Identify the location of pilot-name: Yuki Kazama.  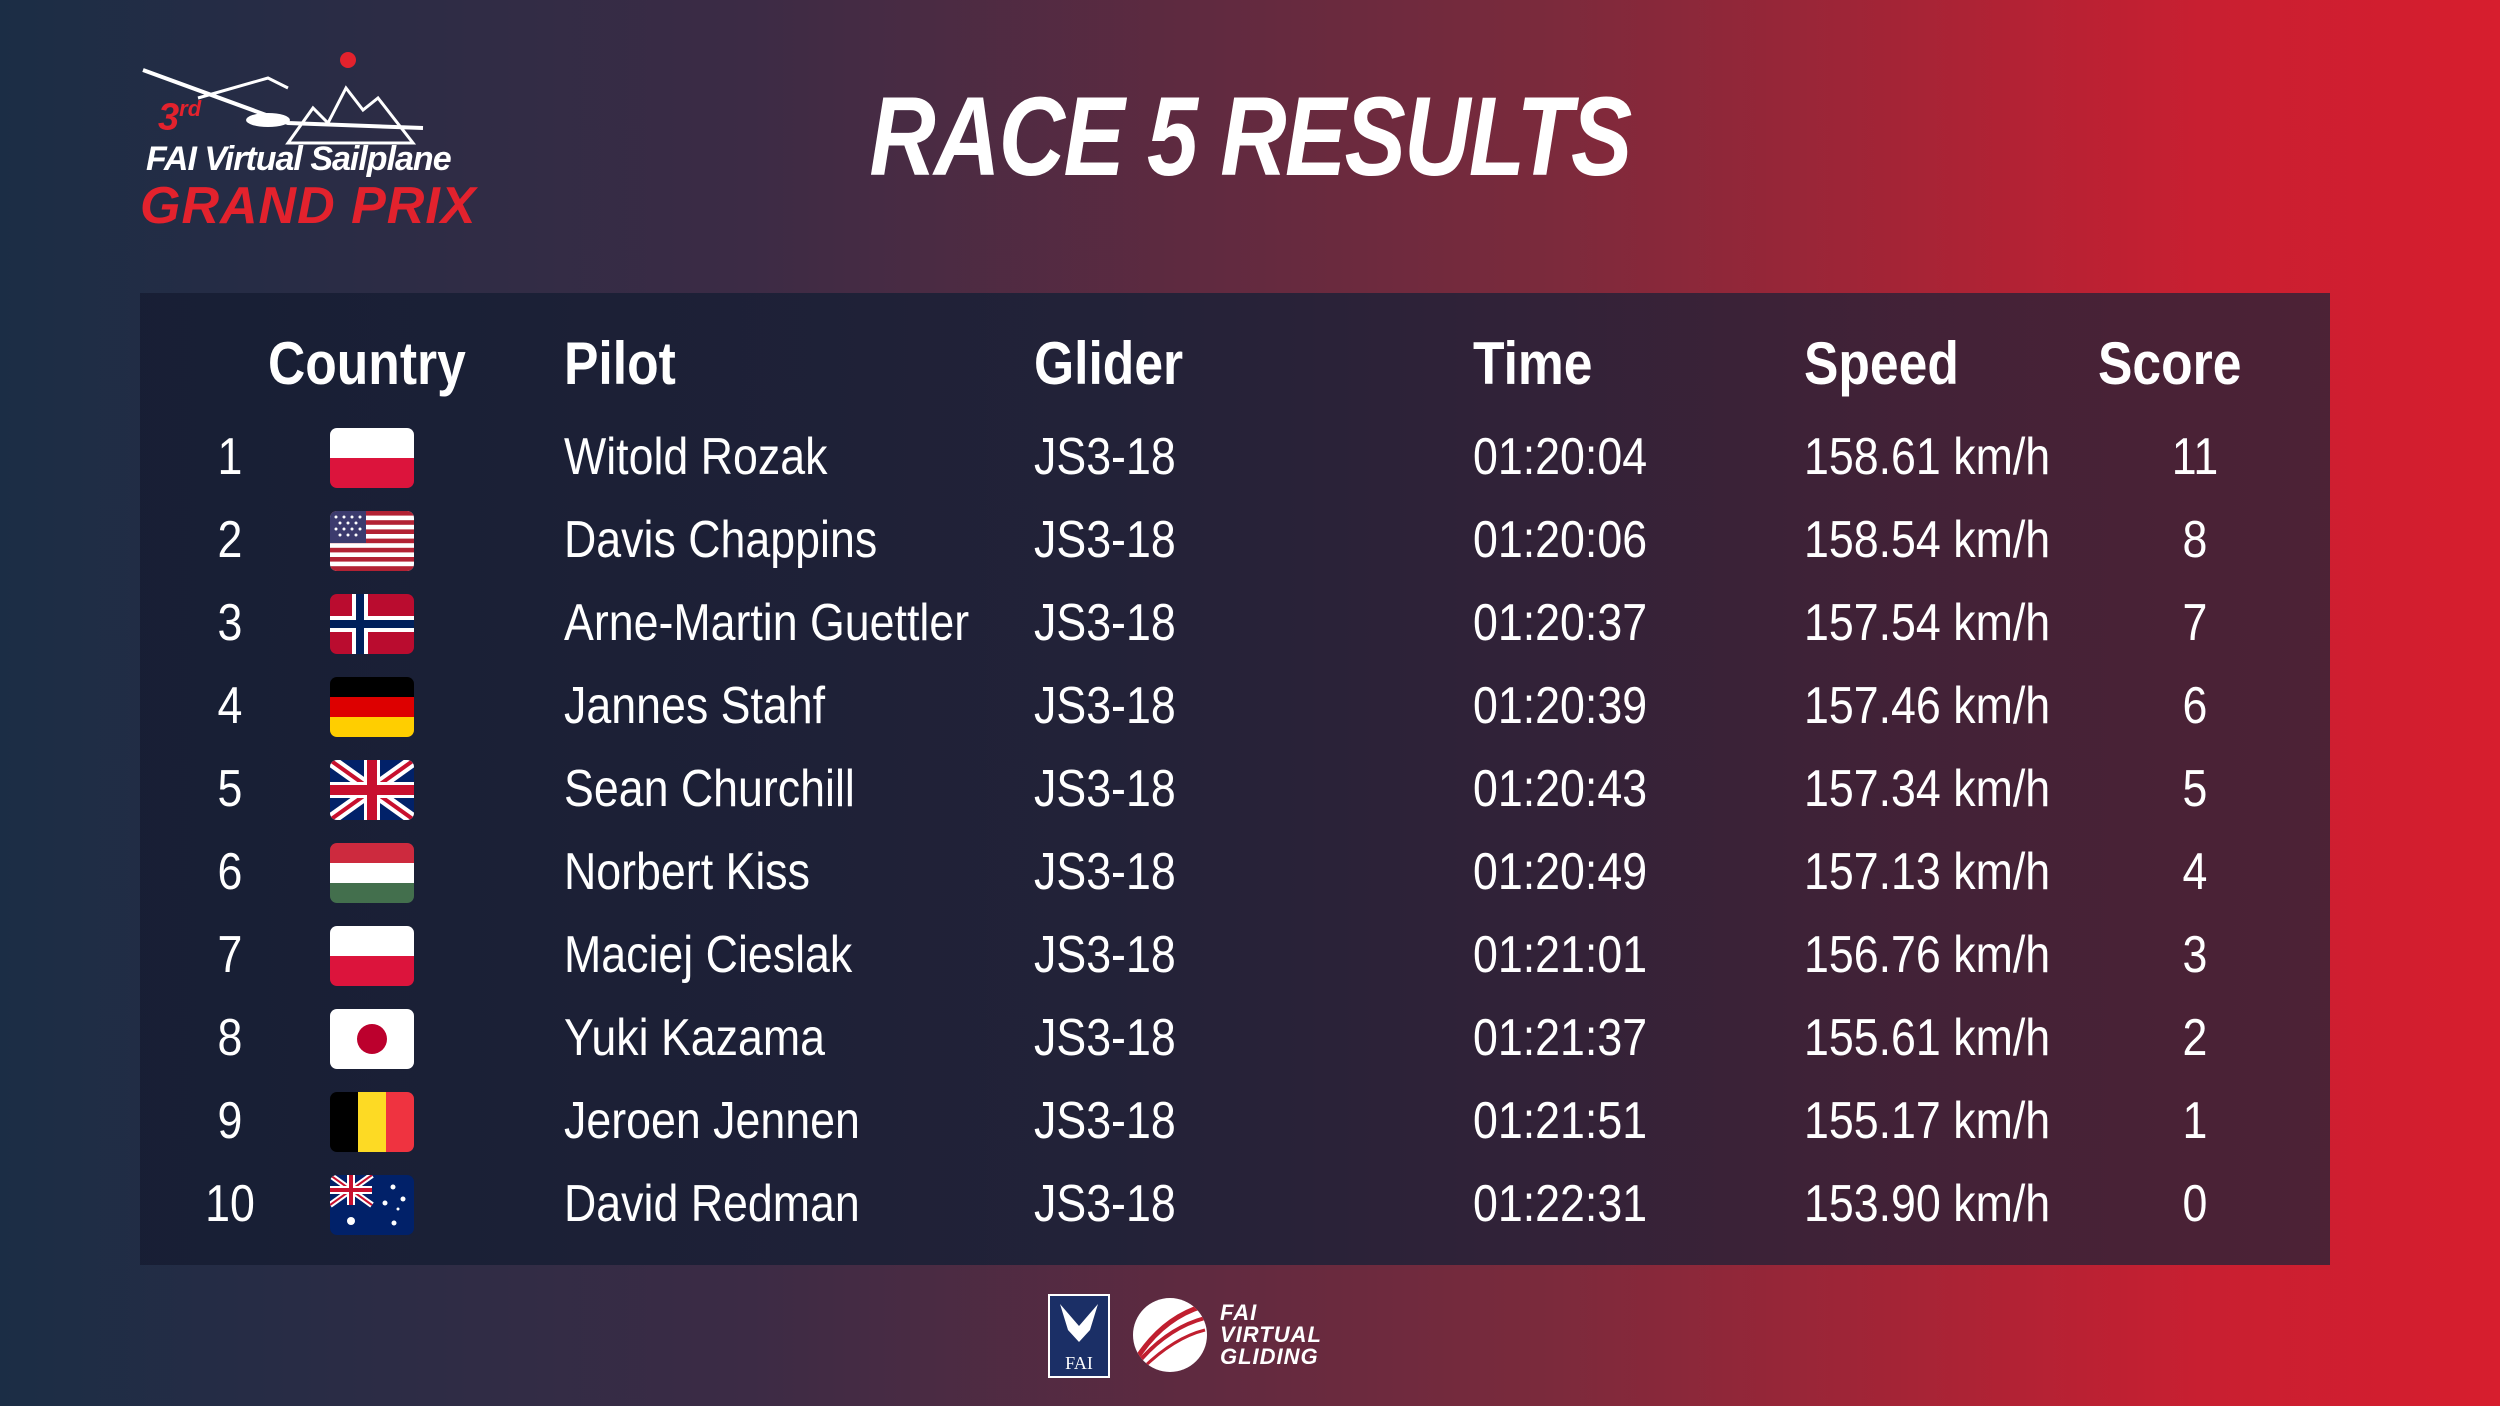
(695, 1038).